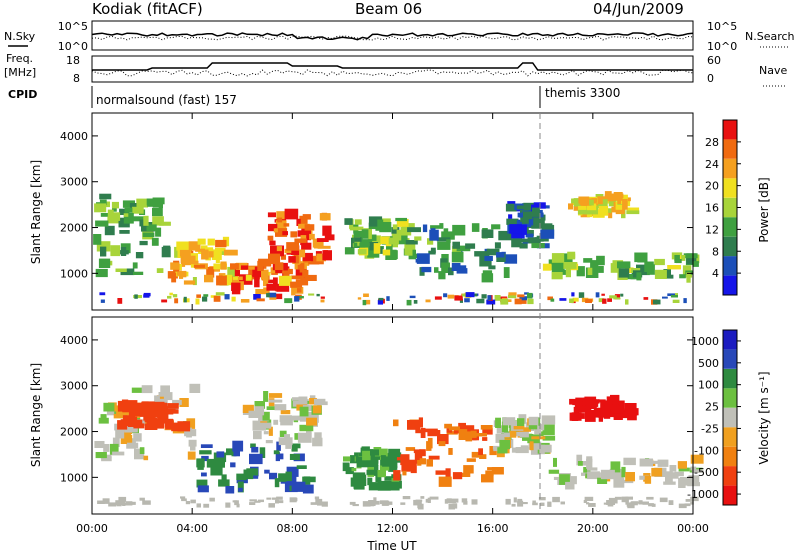 The height and width of the screenshot is (554, 800). What do you see at coordinates (20, 36) in the screenshot?
I see `nsky-label: N.Sky` at bounding box center [20, 36].